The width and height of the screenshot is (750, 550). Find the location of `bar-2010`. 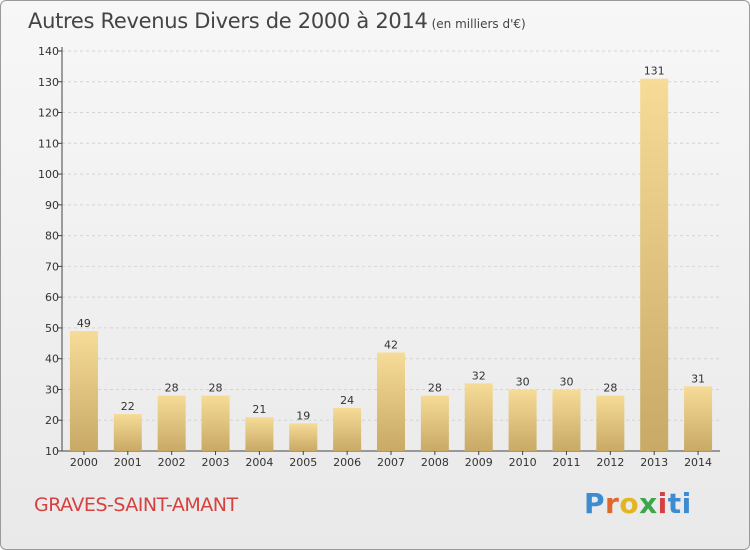

bar-2010 is located at coordinates (522, 420).